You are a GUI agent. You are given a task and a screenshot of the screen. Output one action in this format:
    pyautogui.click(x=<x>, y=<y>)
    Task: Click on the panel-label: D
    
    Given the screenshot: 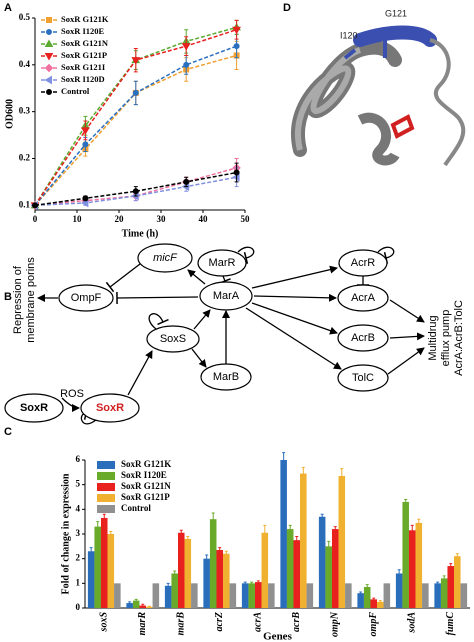 What is the action you would take?
    pyautogui.click(x=287, y=8)
    